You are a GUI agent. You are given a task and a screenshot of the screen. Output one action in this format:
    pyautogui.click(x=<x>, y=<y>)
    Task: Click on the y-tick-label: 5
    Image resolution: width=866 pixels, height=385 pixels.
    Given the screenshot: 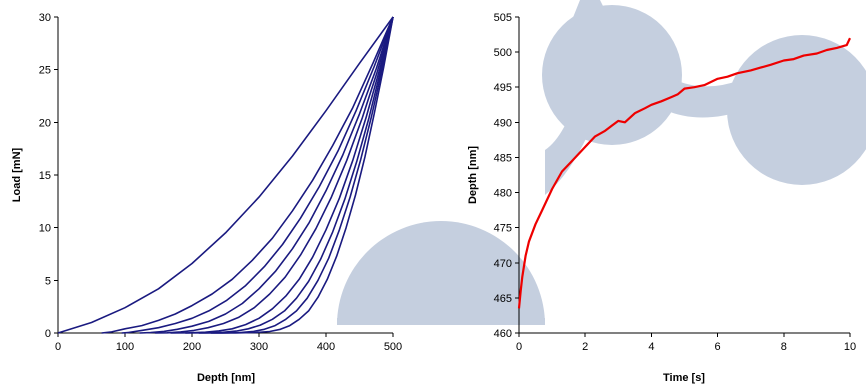 What is the action you would take?
    pyautogui.click(x=48, y=281)
    